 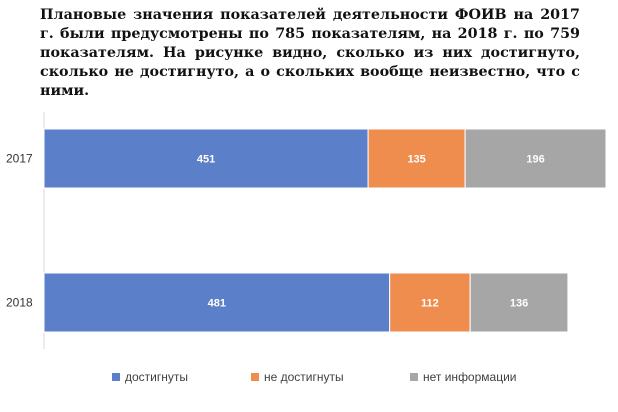 I want to click on category-label-2018: 2018, so click(x=19, y=303).